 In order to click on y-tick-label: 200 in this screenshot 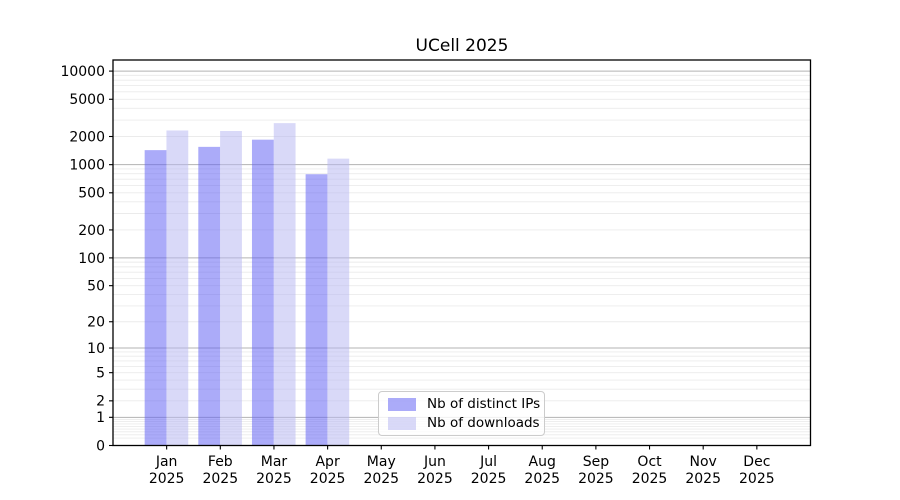, I will do `click(91, 231)`.